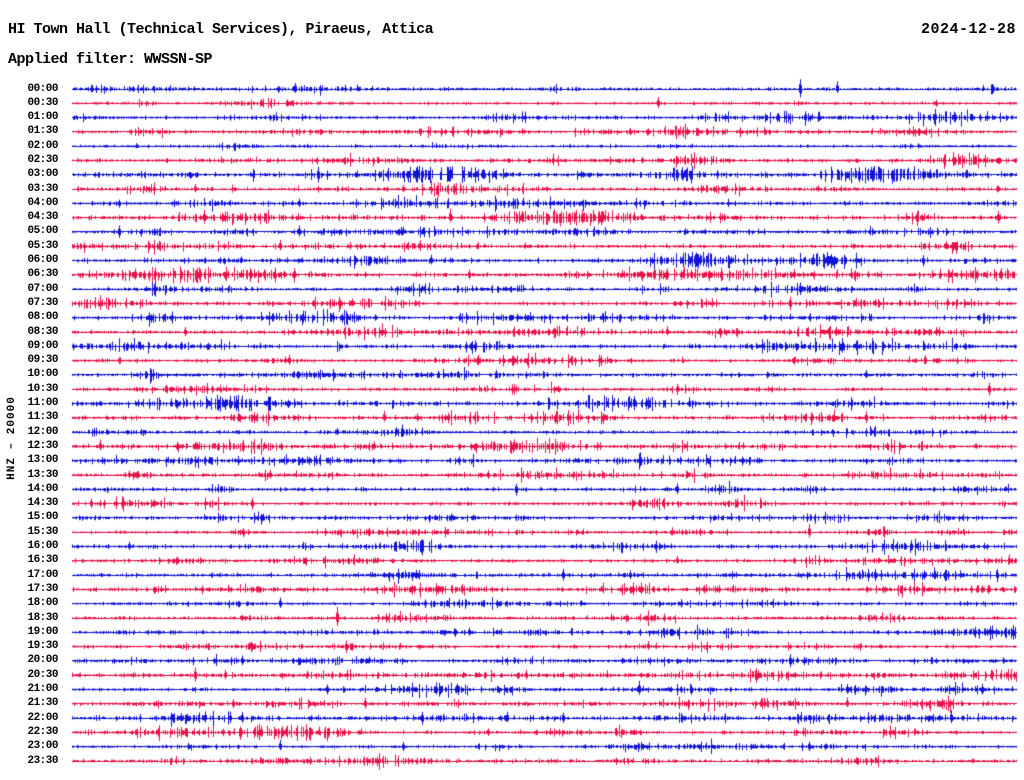 This screenshot has height=780, width=1024. What do you see at coordinates (42, 717) in the screenshot?
I see `time-label: 22:00` at bounding box center [42, 717].